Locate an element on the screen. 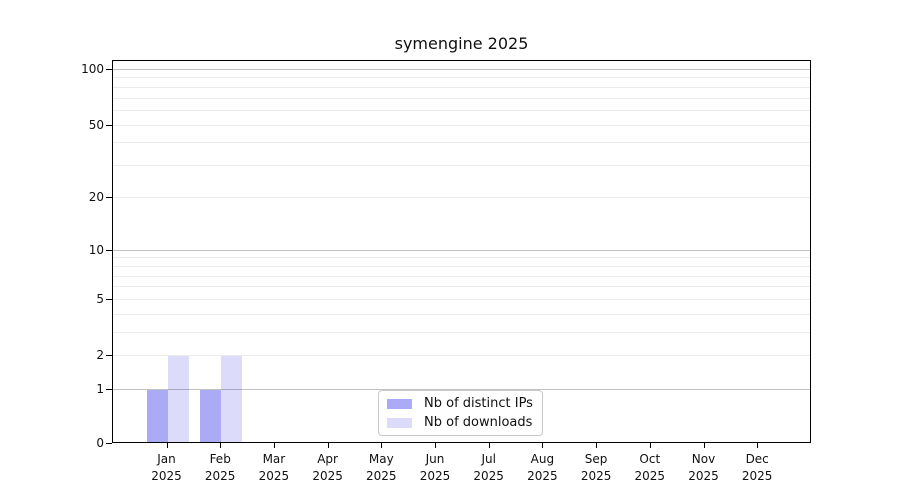 Image resolution: width=900 pixels, height=500 pixels. x-tick-label: Feb 2025 is located at coordinates (220, 468).